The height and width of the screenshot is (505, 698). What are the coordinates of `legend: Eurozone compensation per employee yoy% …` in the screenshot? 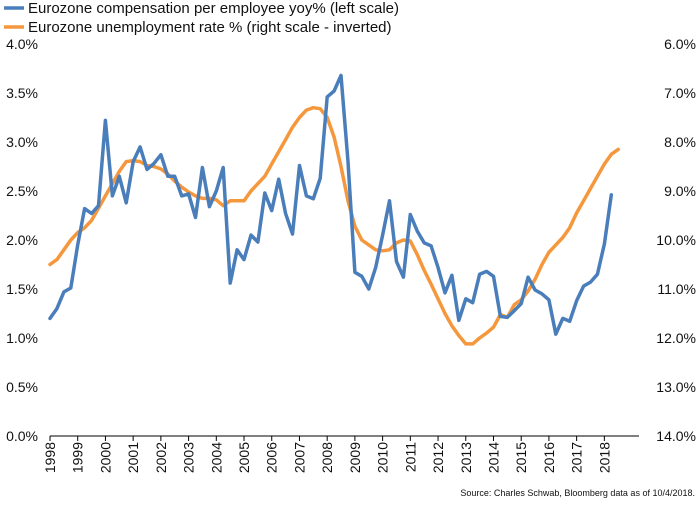 It's located at (201, 18).